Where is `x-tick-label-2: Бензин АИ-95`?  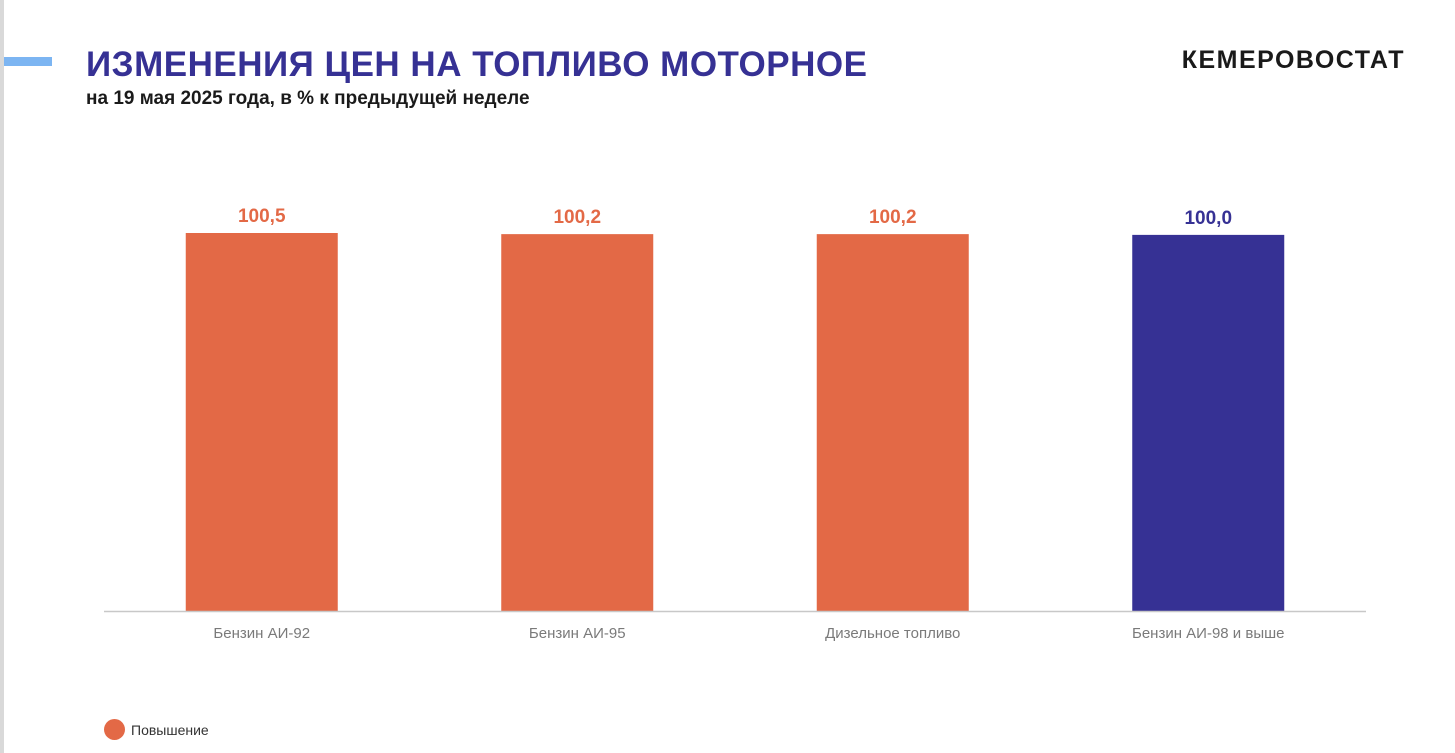 x-tick-label-2: Бензин АИ-95 is located at coordinates (577, 633).